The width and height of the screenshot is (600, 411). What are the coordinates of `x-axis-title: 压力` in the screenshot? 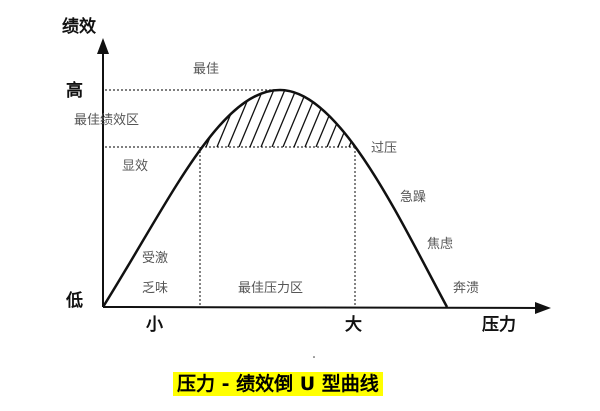 It's located at (499, 324).